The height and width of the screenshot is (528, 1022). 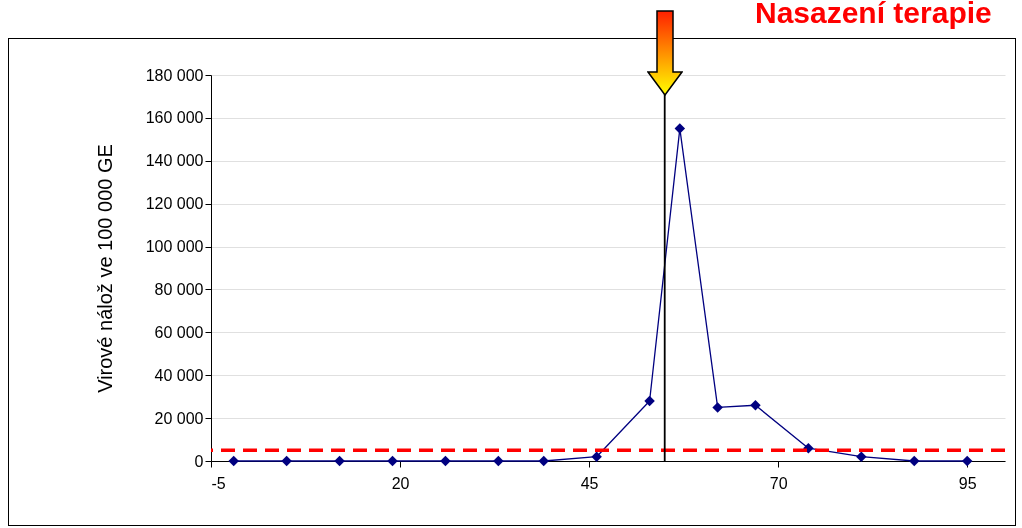 I want to click on y-tick-label: 80 000, so click(x=179, y=289).